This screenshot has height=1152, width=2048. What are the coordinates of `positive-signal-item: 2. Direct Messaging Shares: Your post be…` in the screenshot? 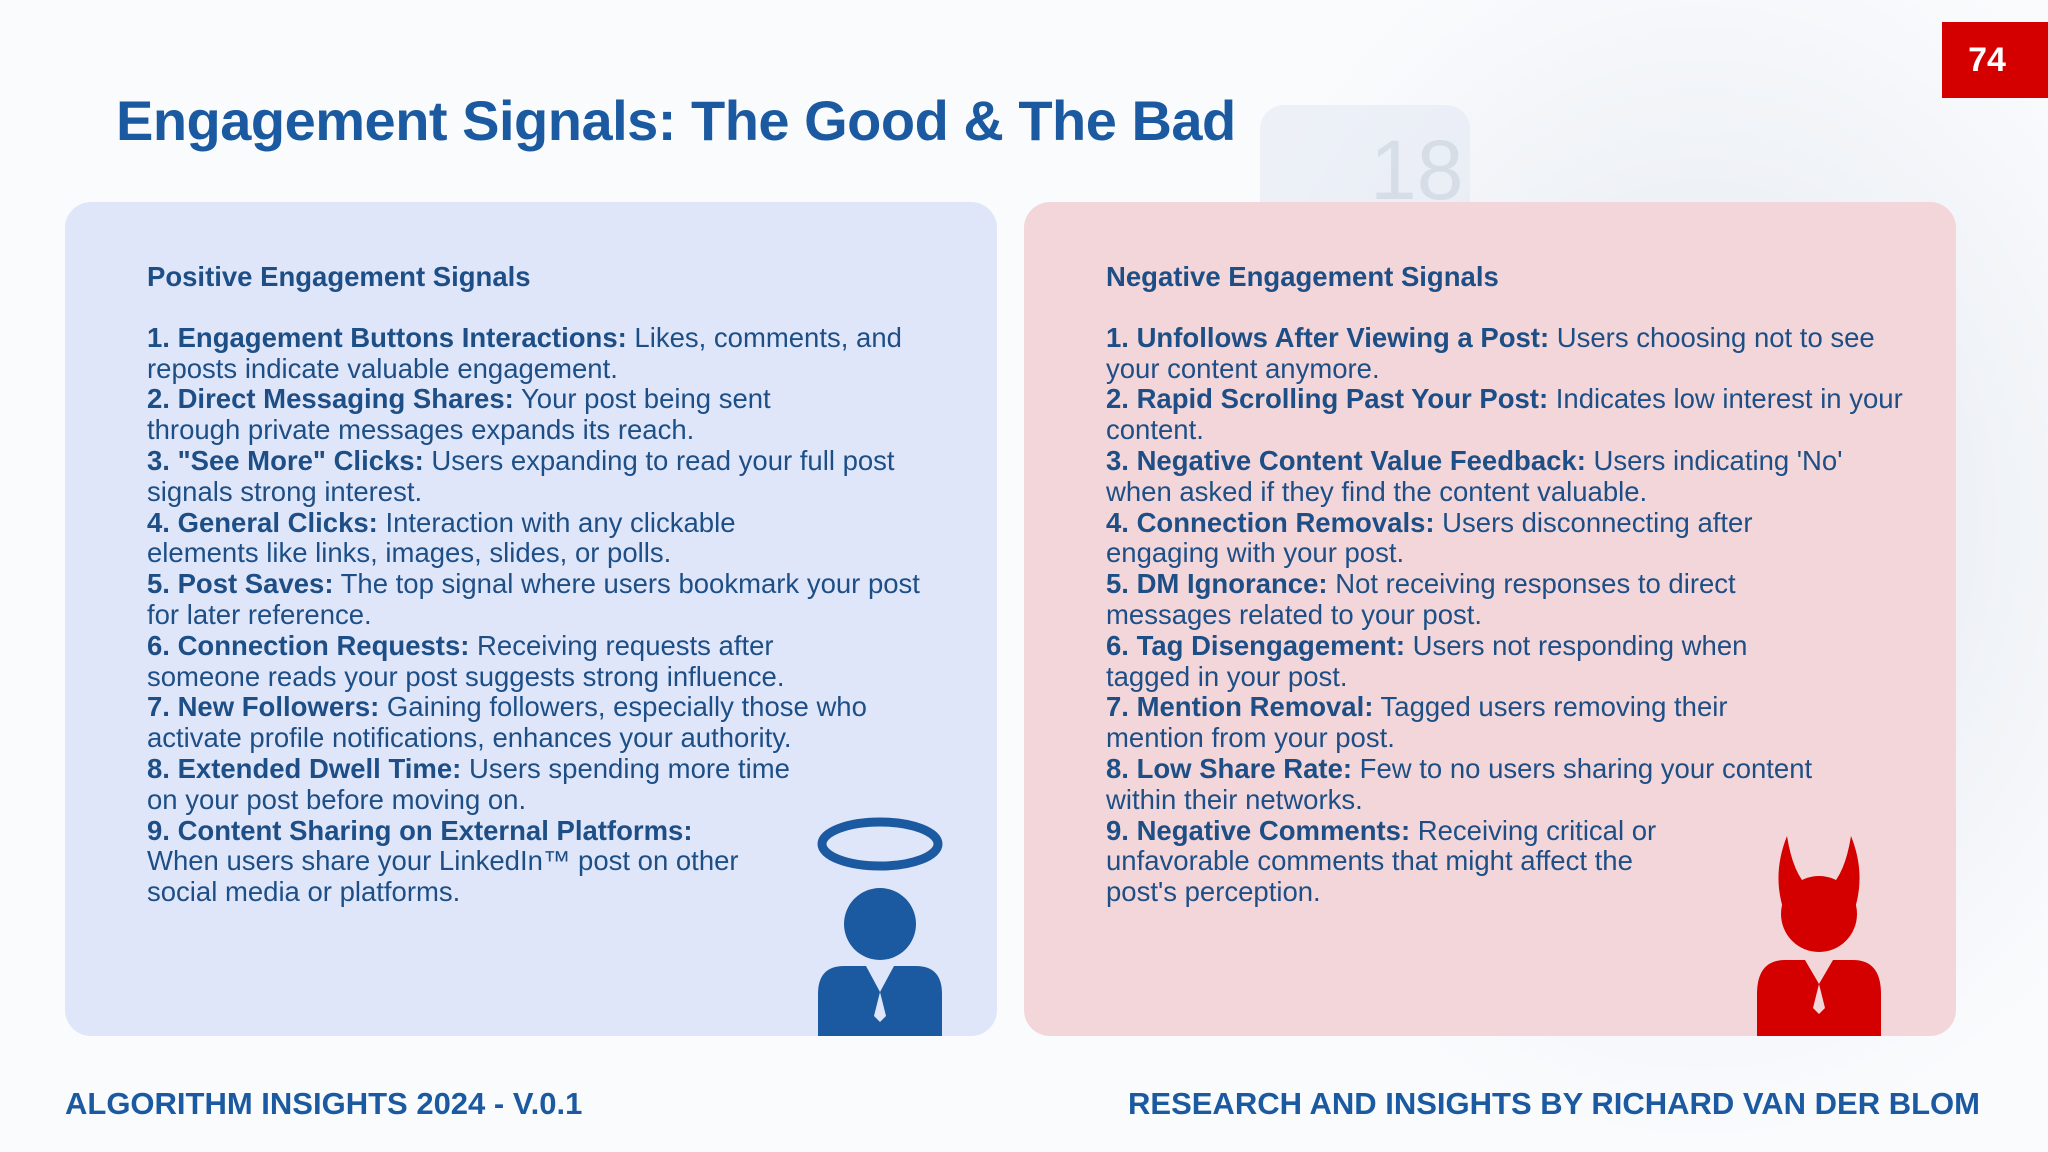 It's located at (492, 414).